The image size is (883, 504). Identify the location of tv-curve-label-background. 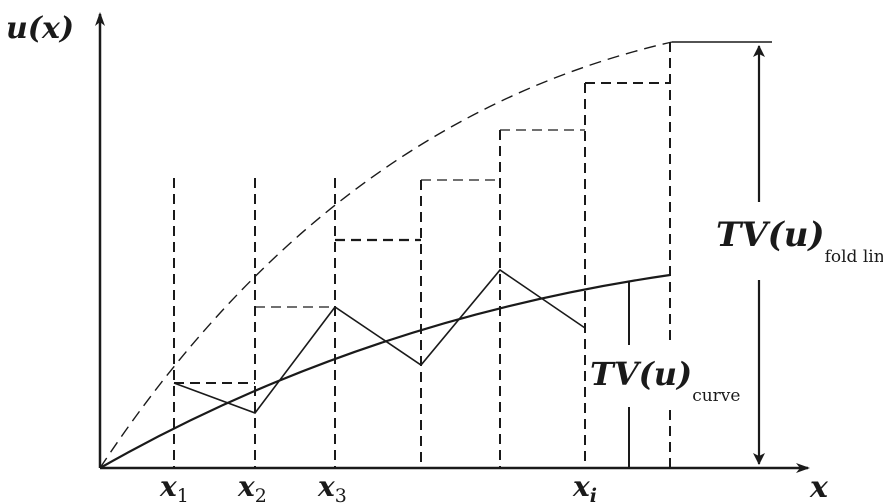
(664, 376).